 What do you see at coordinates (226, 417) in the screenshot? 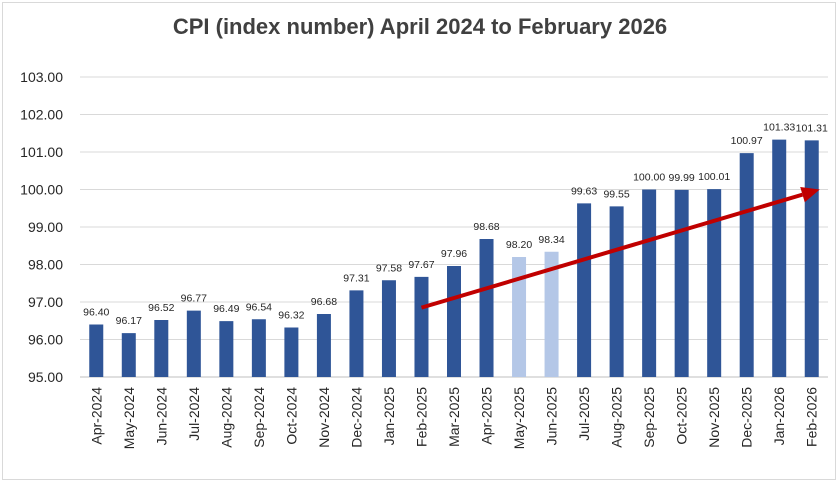
I see `x-tick-label: Aug-2024` at bounding box center [226, 417].